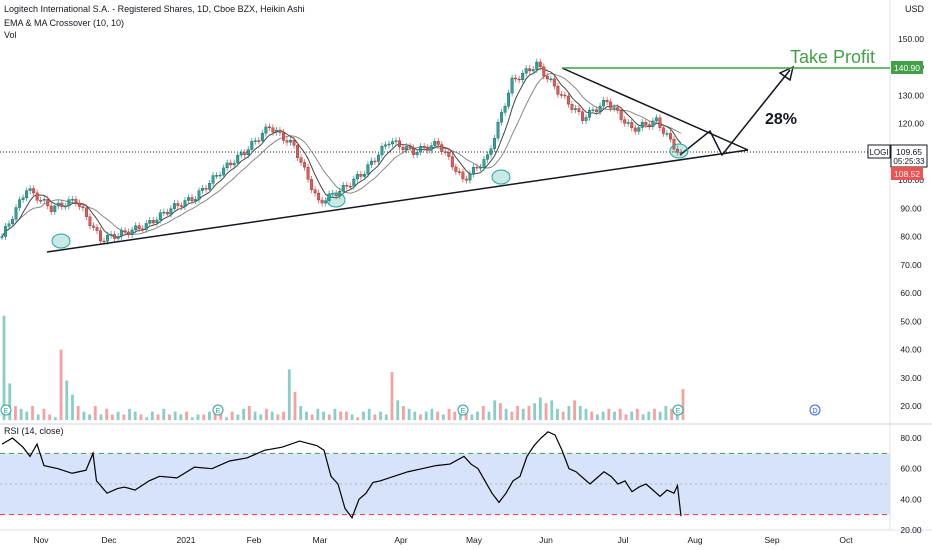 The width and height of the screenshot is (932, 550). I want to click on time-tick-label: Aug, so click(694, 540).